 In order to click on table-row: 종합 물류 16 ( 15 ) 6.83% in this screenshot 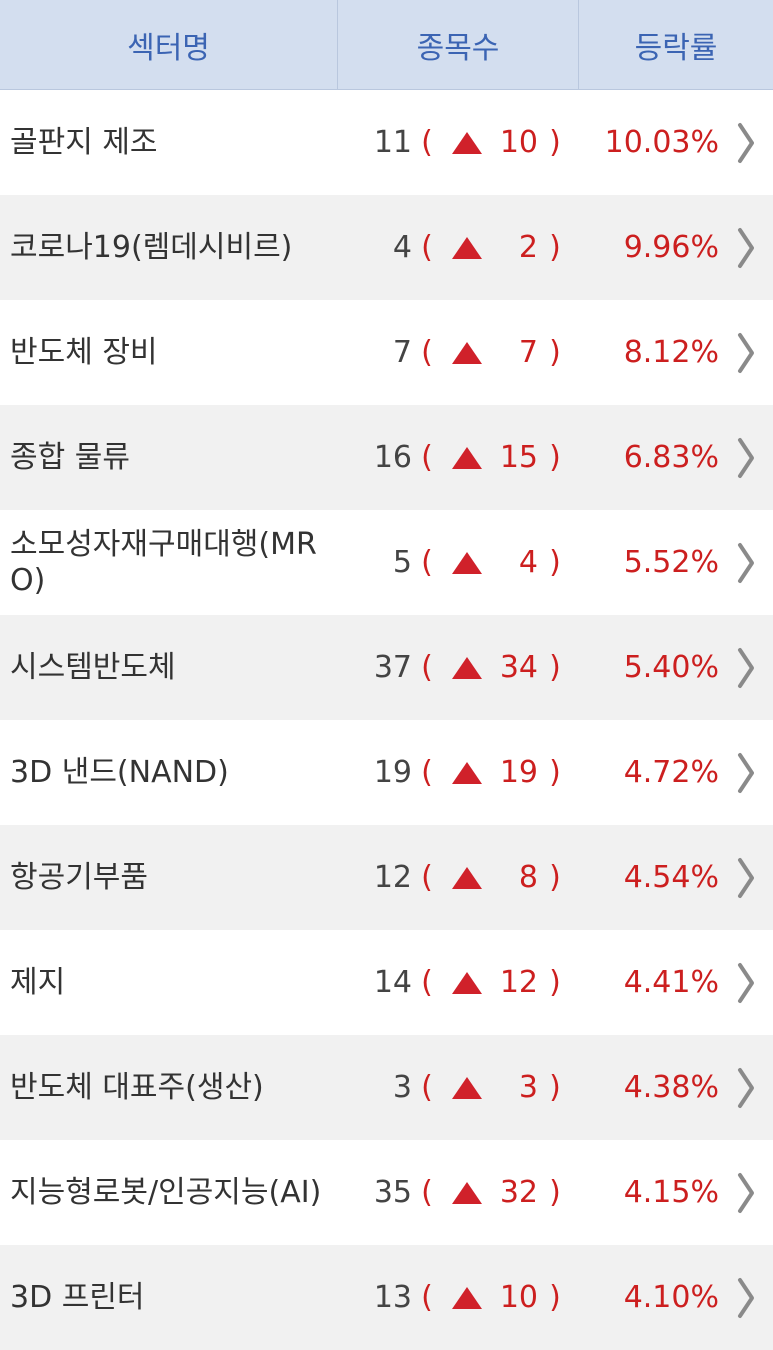, I will do `click(386, 457)`.